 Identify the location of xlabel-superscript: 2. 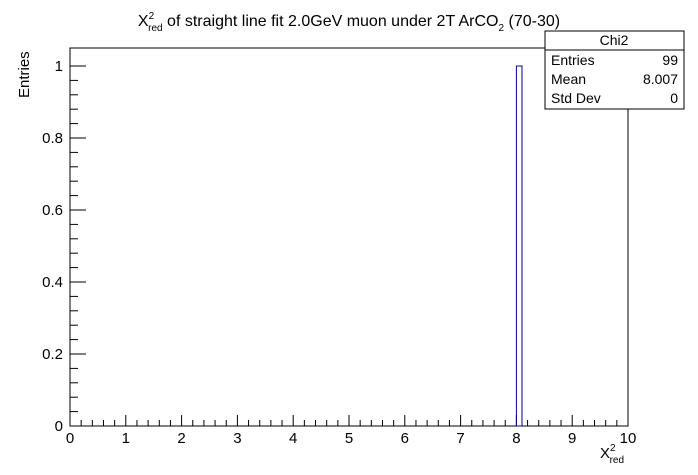
(613, 448).